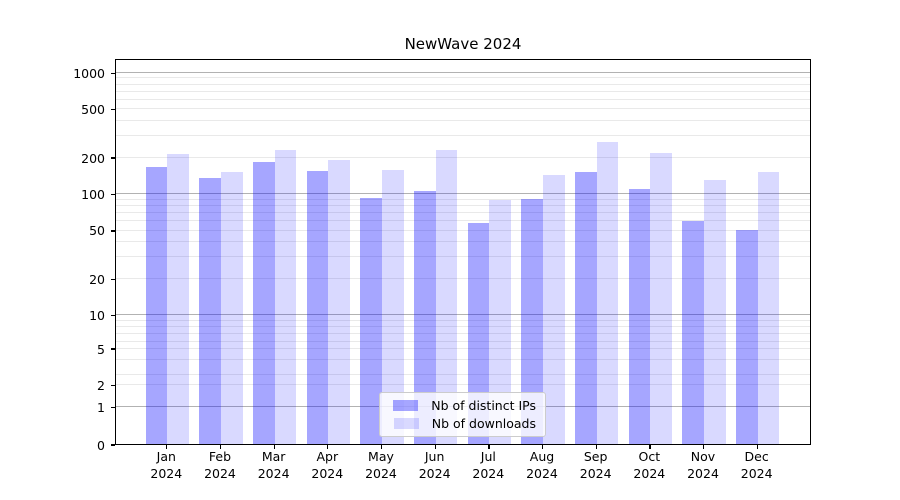  I want to click on legend: Nb of distinct IPs Nb of downloads, so click(462, 414).